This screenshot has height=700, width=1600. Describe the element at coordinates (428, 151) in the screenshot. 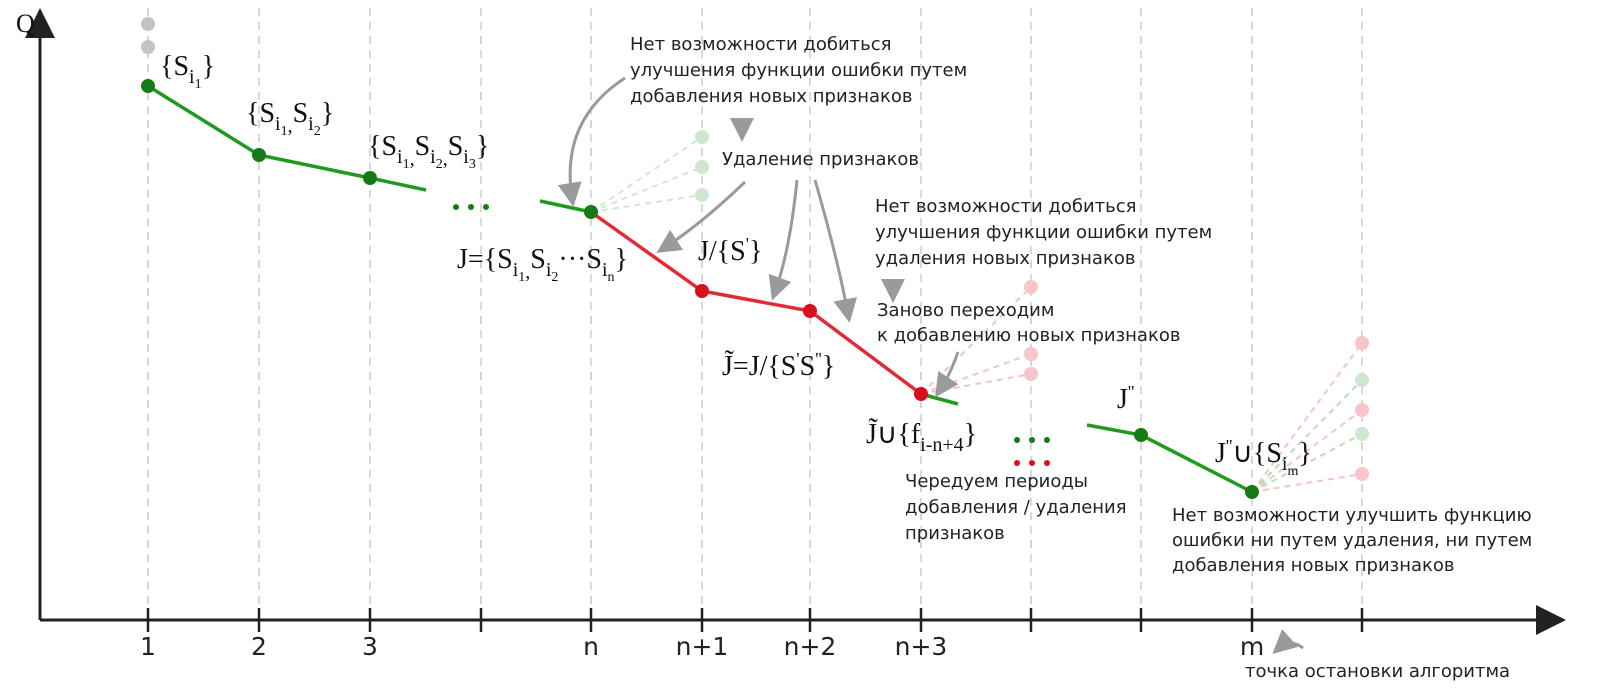

I see `set-label: {Si1,Si2,Si3}` at that location.